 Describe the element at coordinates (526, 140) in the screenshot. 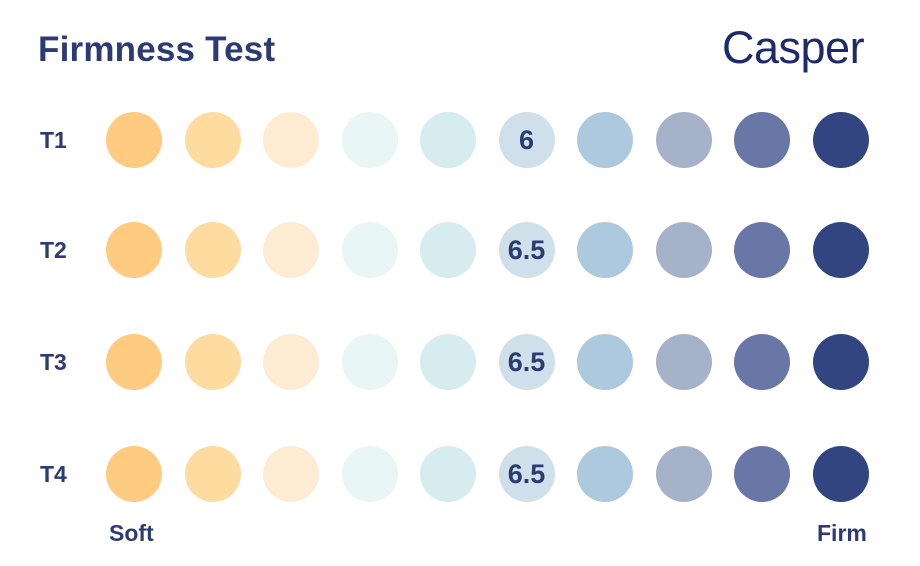

I see `value-marker-t1: 6` at that location.